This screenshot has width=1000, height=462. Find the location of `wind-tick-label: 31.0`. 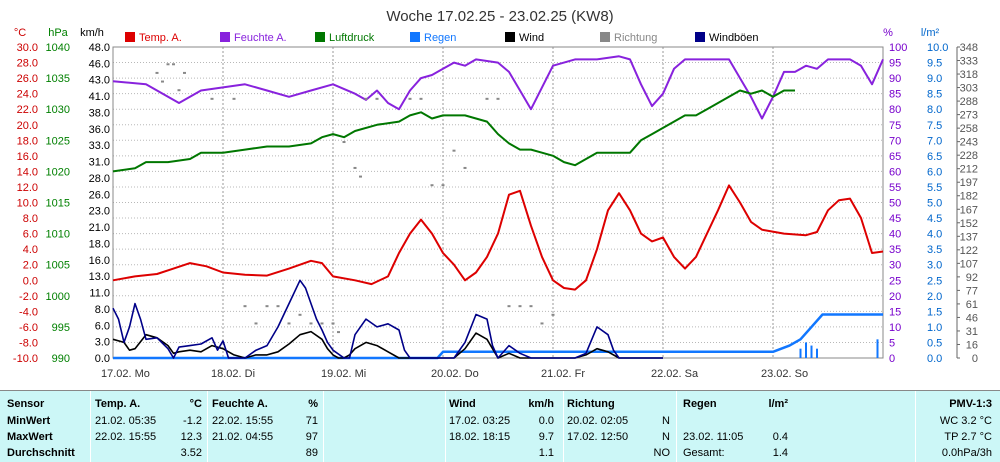

wind-tick-label: 31.0 is located at coordinates (99, 163).